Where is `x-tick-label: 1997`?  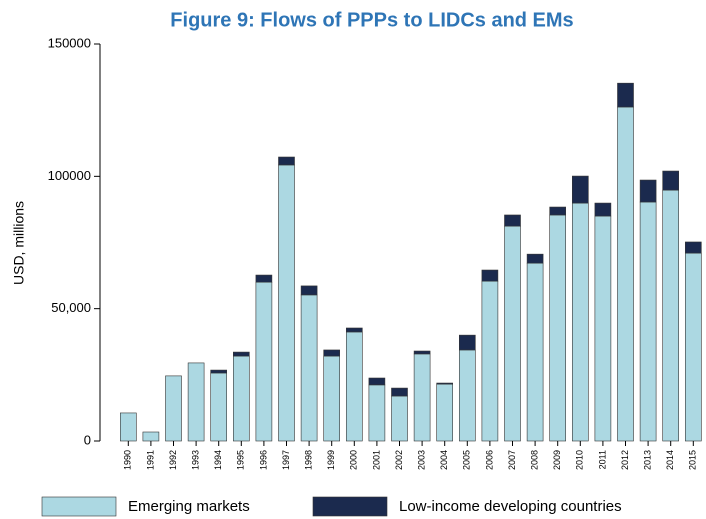
x-tick-label: 1997 is located at coordinates (286, 460).